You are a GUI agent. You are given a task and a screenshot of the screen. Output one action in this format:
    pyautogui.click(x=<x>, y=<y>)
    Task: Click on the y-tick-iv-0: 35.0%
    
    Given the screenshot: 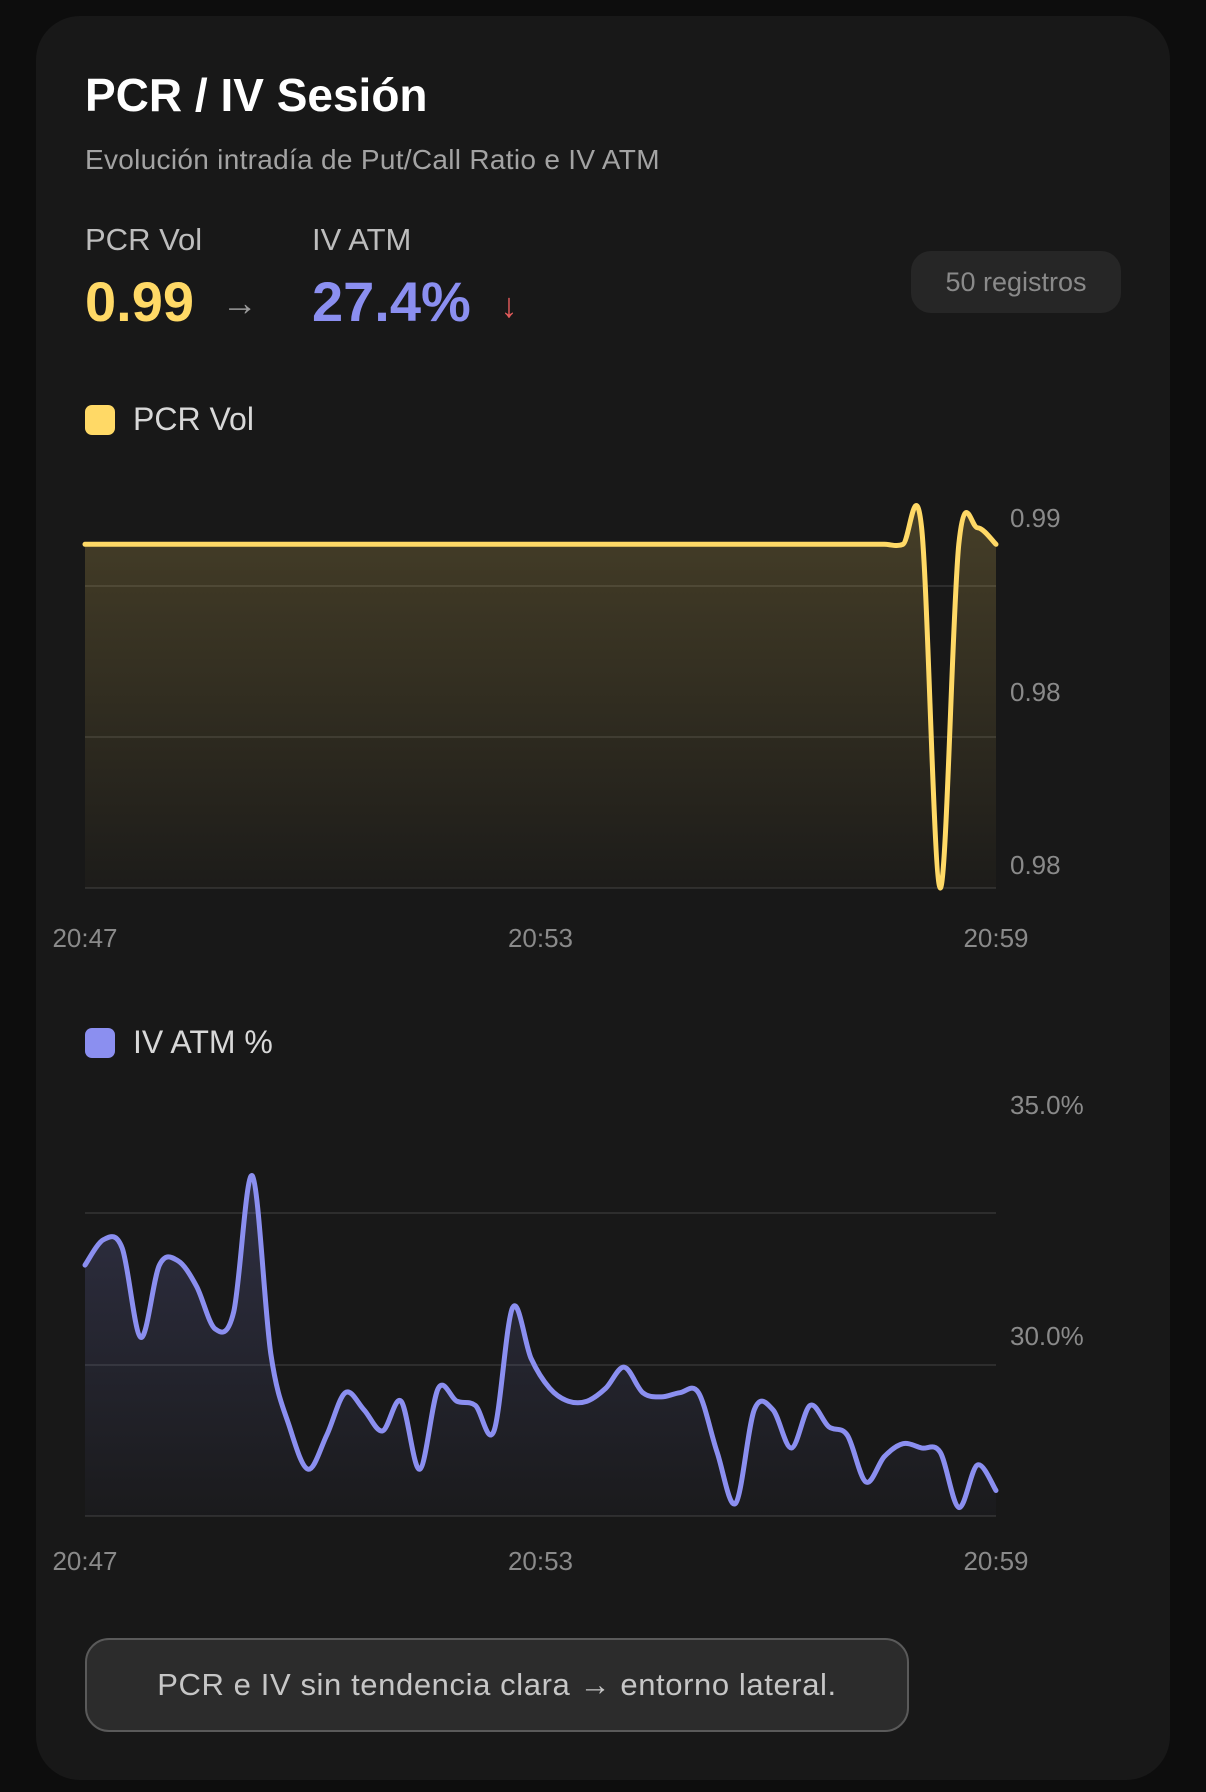 What is the action you would take?
    pyautogui.click(x=1047, y=1105)
    